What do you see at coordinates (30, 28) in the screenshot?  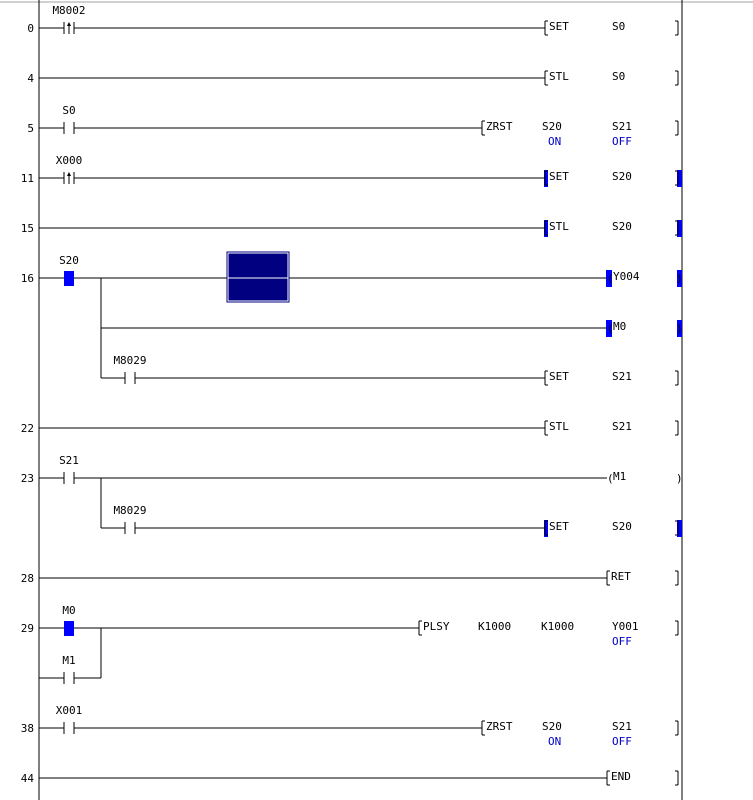 I see `step-number: 0` at bounding box center [30, 28].